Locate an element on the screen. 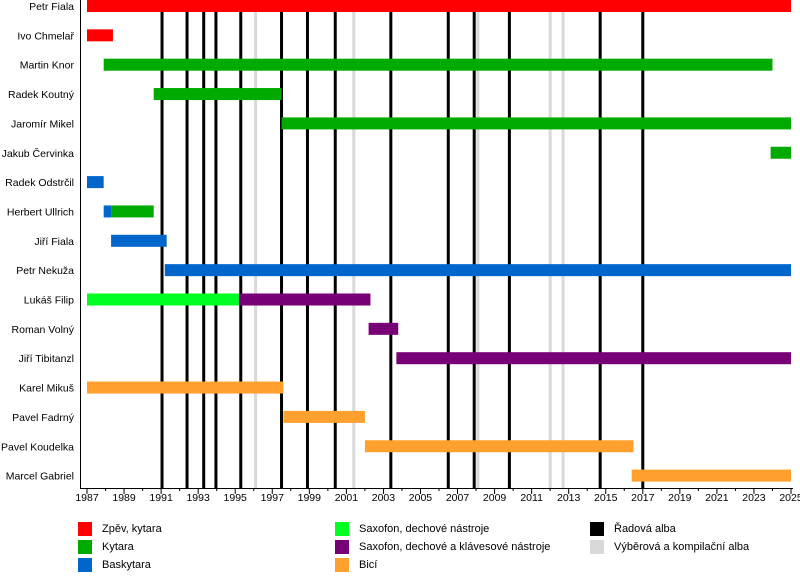  member-label: Karel Mikuš is located at coordinates (46, 389).